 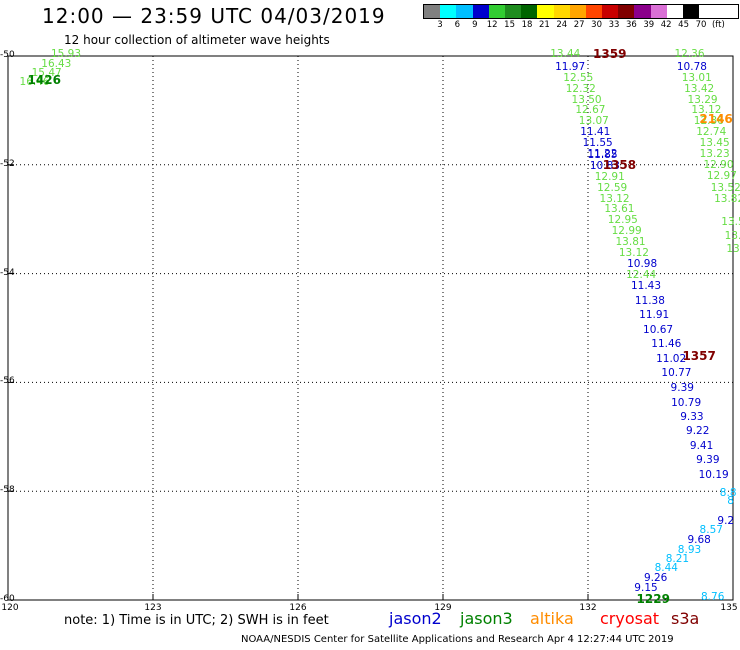 I want to click on wave-height-value: 11.22, so click(x=602, y=153).